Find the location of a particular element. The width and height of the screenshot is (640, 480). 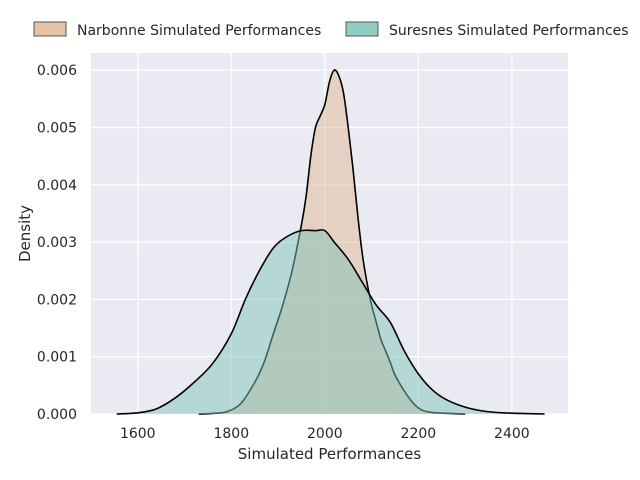

x-tick-label: 1800 is located at coordinates (231, 434).